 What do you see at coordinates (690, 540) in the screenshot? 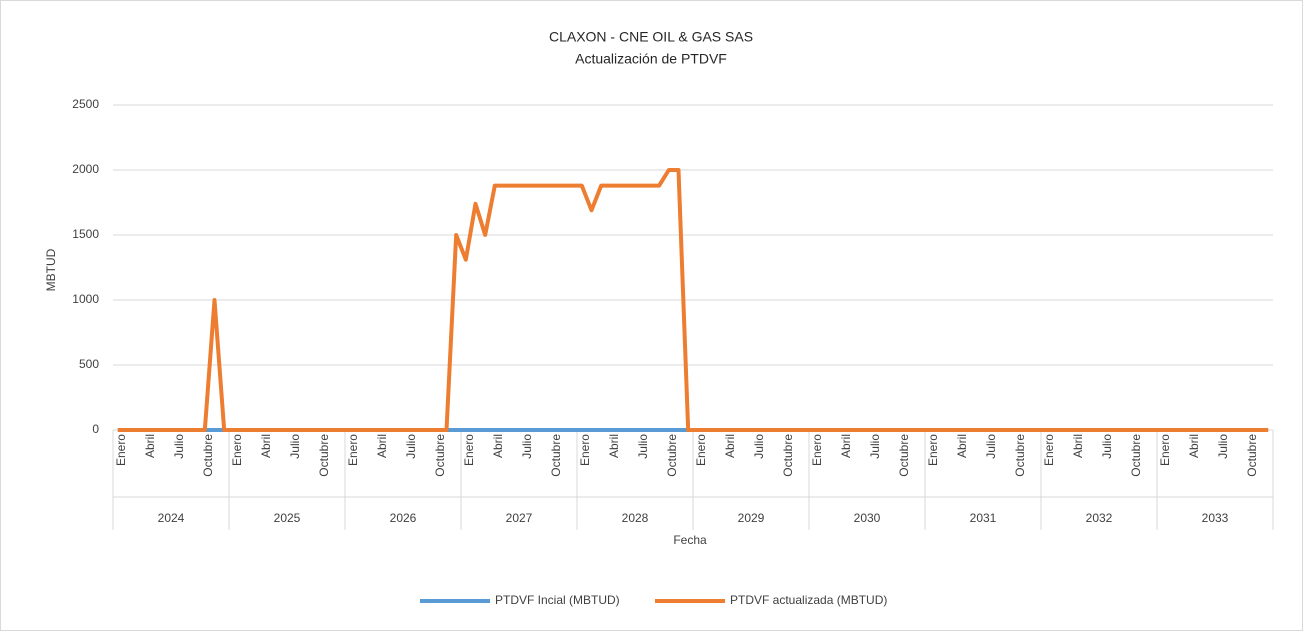
I see `x-axis-label: Fecha` at bounding box center [690, 540].